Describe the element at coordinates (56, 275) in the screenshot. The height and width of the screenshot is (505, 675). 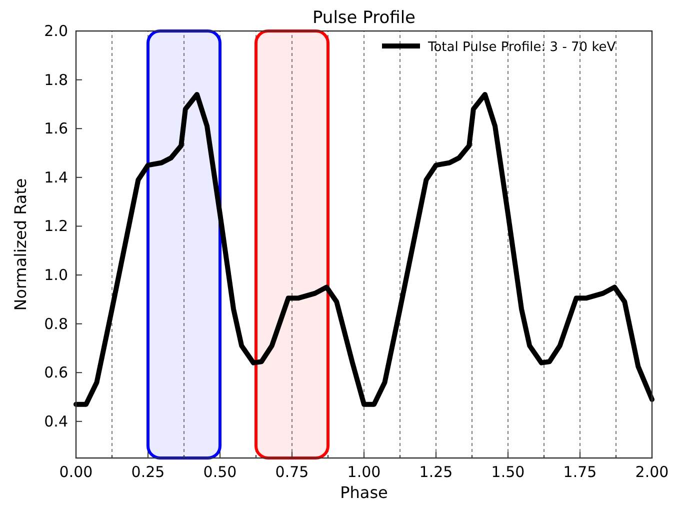
I see `y-tick-label: 1.0` at that location.